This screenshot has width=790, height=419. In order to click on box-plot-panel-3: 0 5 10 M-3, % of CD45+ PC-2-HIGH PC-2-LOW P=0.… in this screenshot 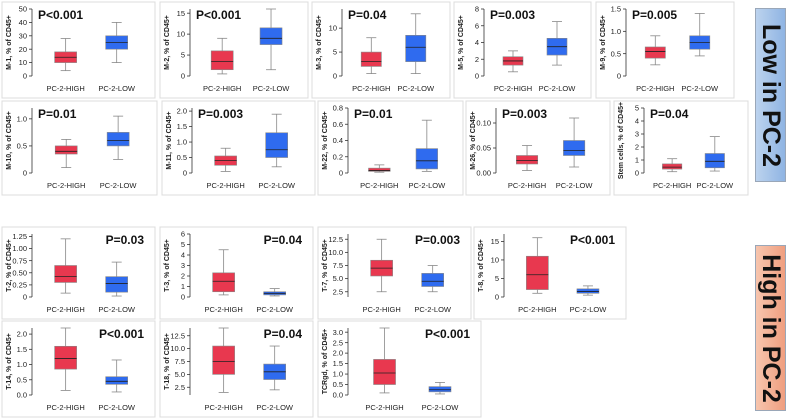, I will do `click(381, 50)`.